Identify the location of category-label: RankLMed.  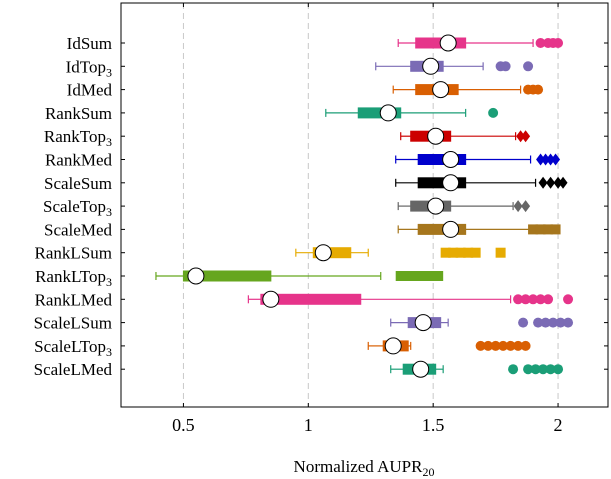
(74, 299).